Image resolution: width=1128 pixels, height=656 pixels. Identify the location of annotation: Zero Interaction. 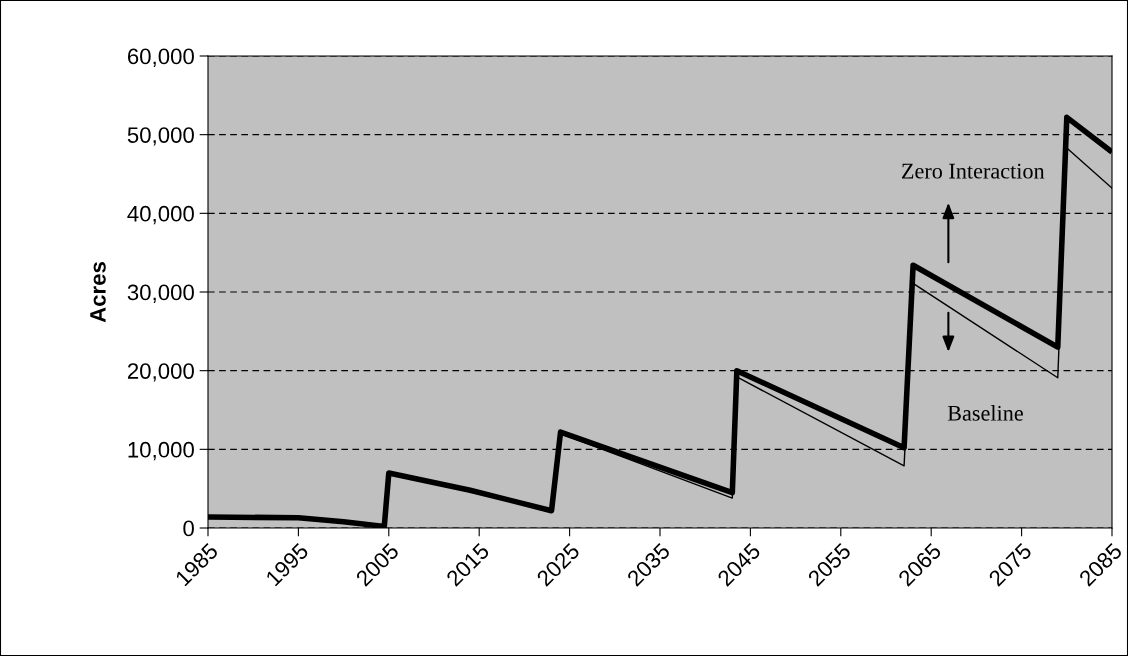
(973, 171).